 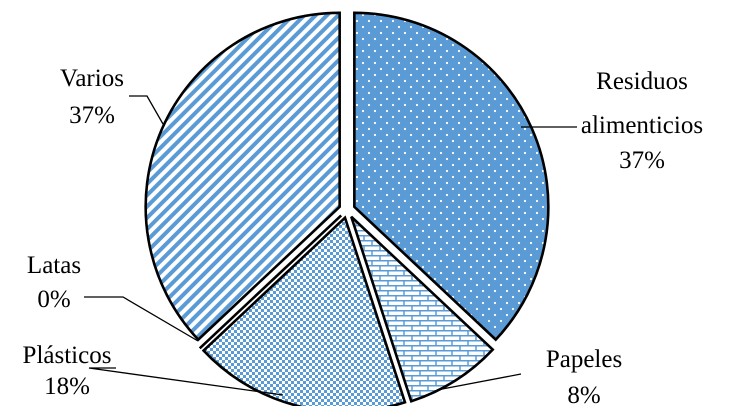 What do you see at coordinates (92, 78) in the screenshot?
I see `slice-label-4: Varios` at bounding box center [92, 78].